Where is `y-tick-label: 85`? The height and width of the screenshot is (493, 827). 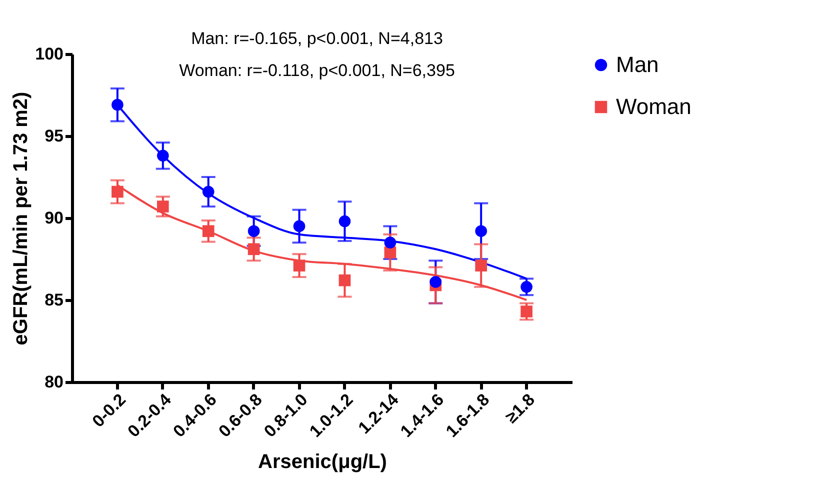 y-tick-label: 85 is located at coordinates (54, 300).